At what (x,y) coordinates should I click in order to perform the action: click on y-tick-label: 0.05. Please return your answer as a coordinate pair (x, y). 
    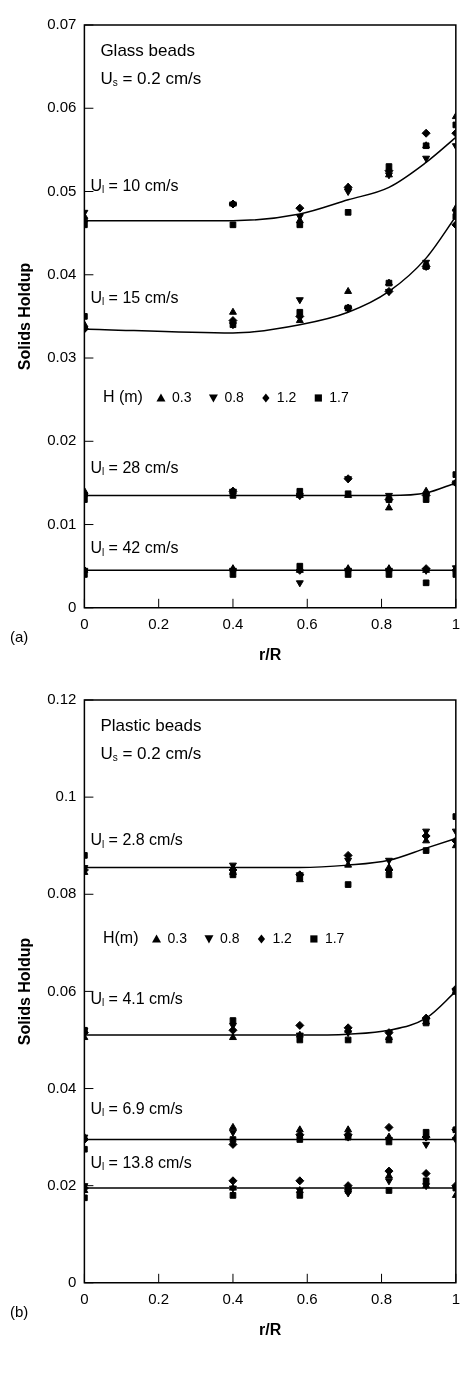
    Looking at the image, I should click on (62, 190).